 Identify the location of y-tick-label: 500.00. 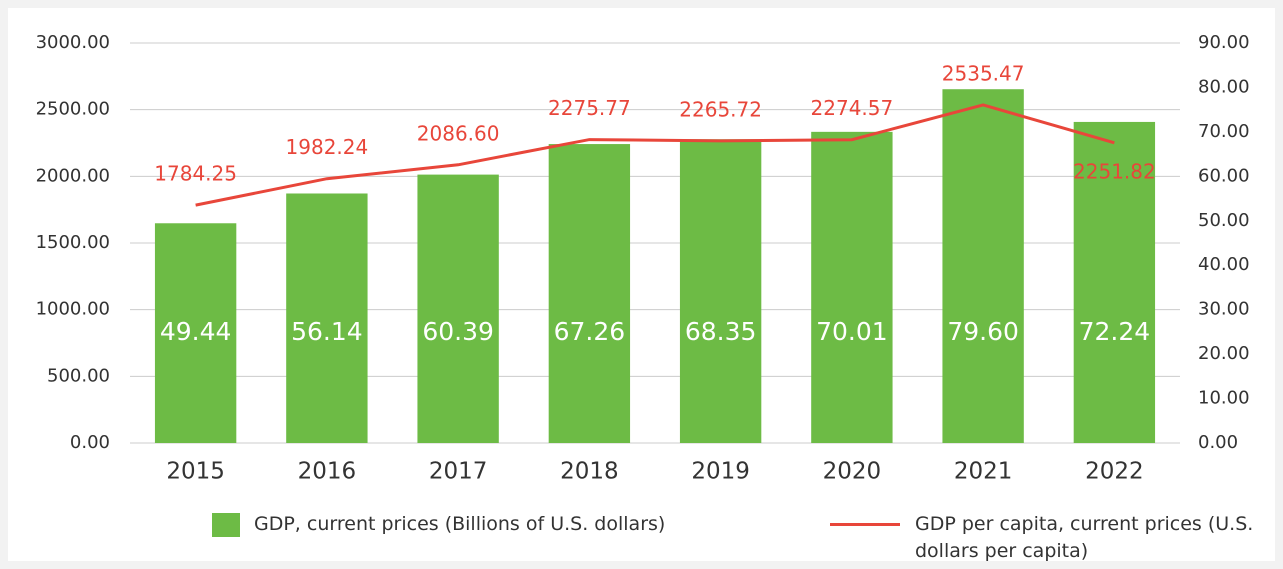
(78, 375).